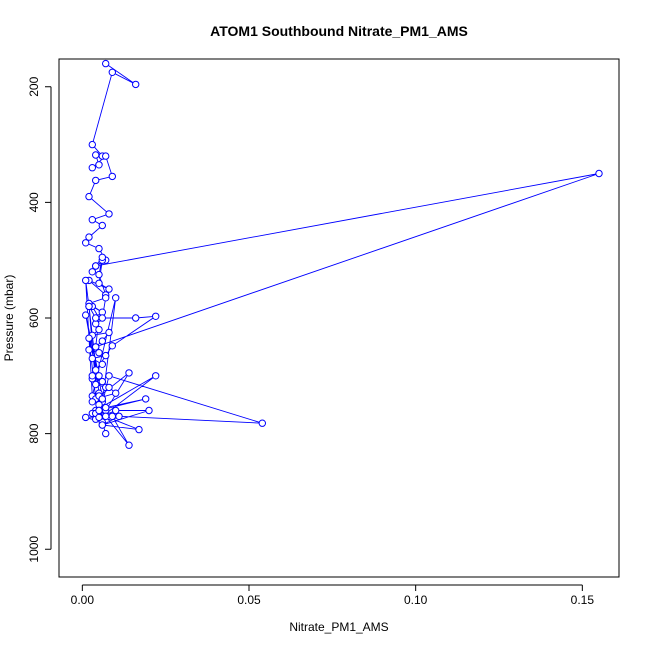 The width and height of the screenshot is (650, 650). Describe the element at coordinates (338, 627) in the screenshot. I see `x-axis-label: Nitrate_PM1_AMS` at that location.